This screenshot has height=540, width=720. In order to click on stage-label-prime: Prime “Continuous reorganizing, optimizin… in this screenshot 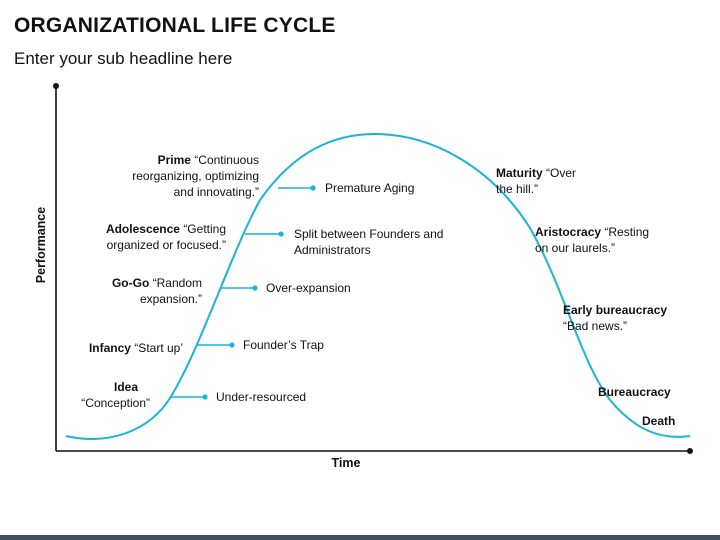, I will do `click(195, 176)`.